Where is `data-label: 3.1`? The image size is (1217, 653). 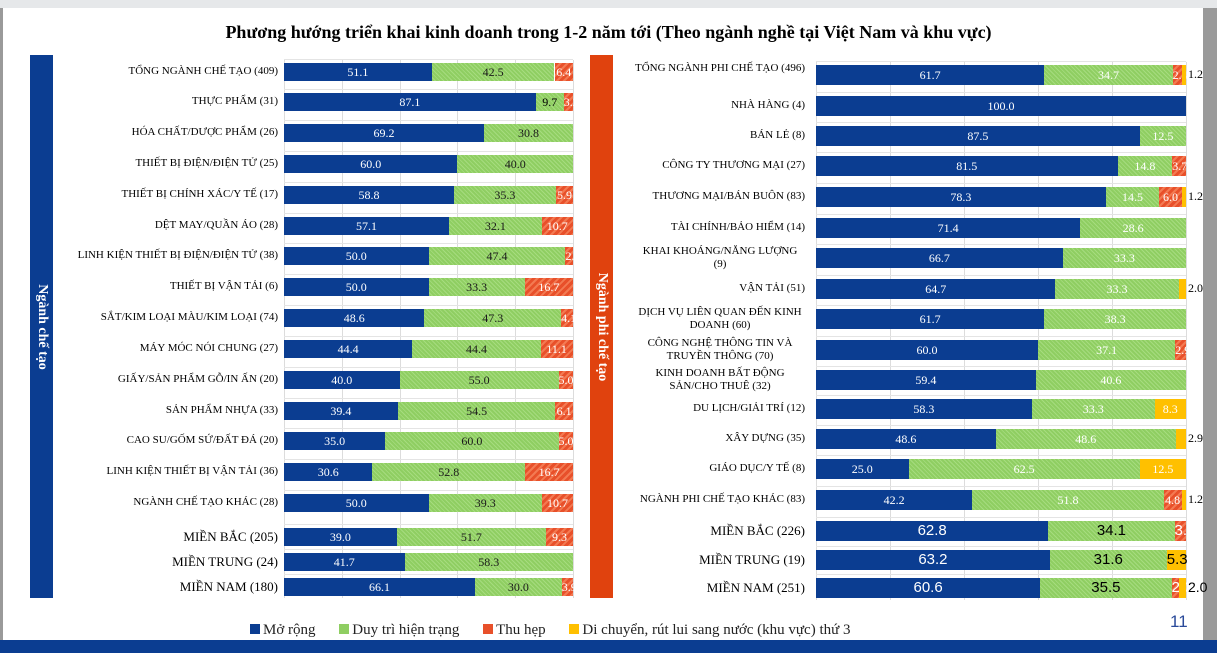
data-label: 3.1 is located at coordinates (1185, 530).